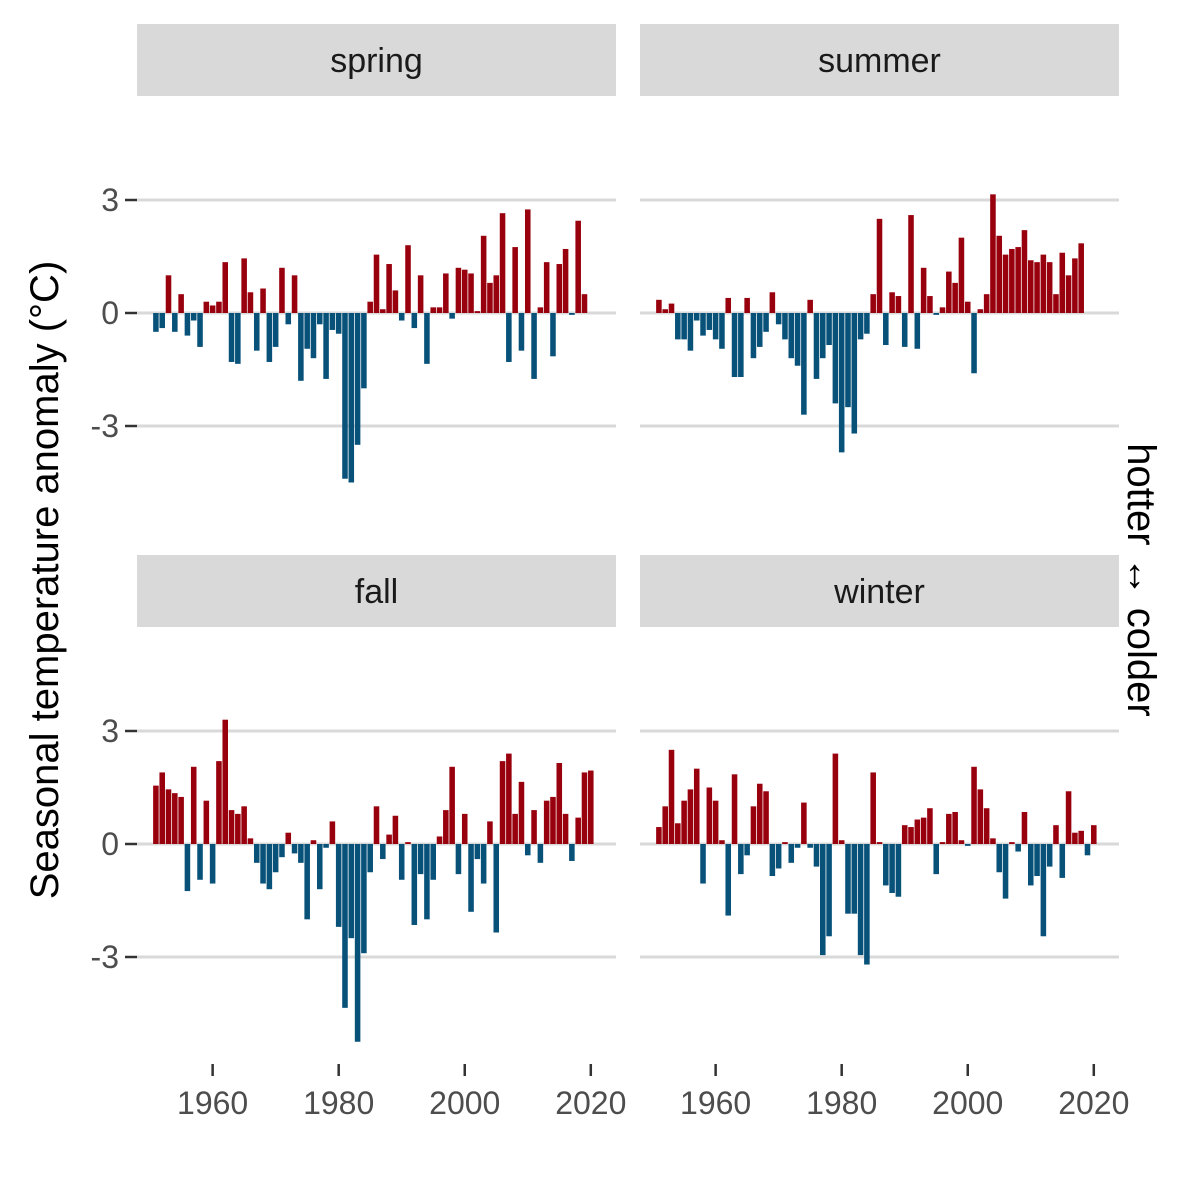  What do you see at coordinates (879, 843) in the screenshot?
I see `bar-1986` at bounding box center [879, 843].